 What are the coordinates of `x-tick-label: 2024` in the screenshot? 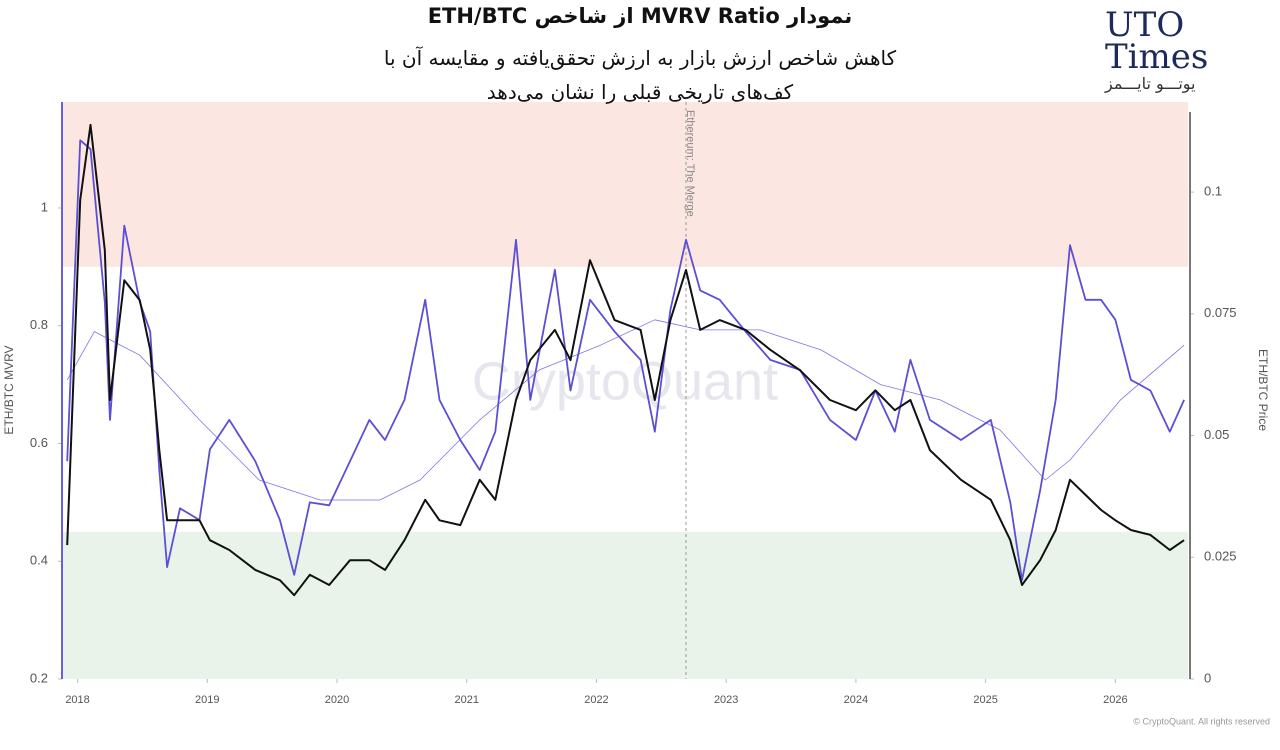 It's located at (856, 700).